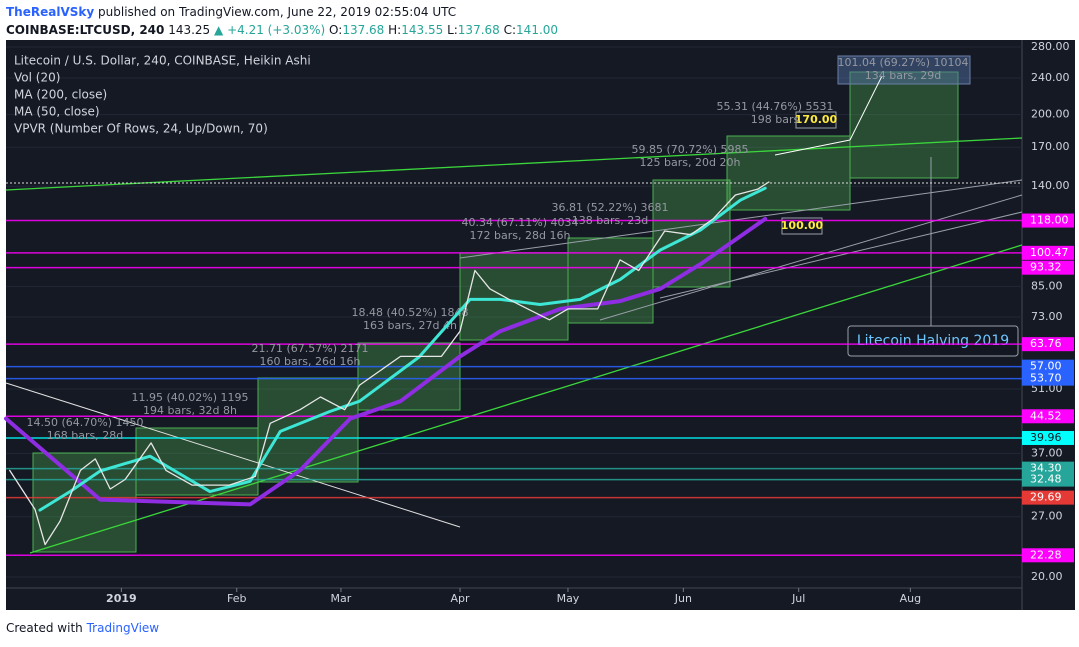 The image size is (1079, 647). What do you see at coordinates (1046, 468) in the screenshot?
I see `price-tag-label: 34.30` at bounding box center [1046, 468].